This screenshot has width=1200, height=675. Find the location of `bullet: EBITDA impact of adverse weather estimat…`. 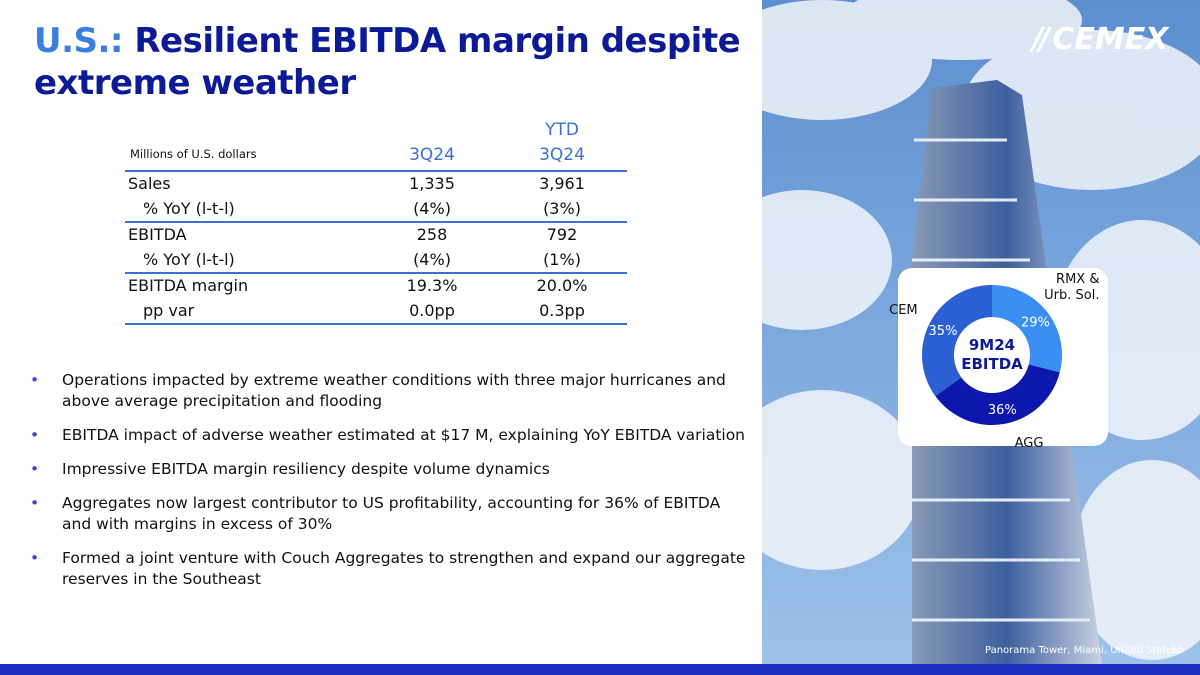

bullet: EBITDA impact of adverse weather estimat… is located at coordinates (390, 435).